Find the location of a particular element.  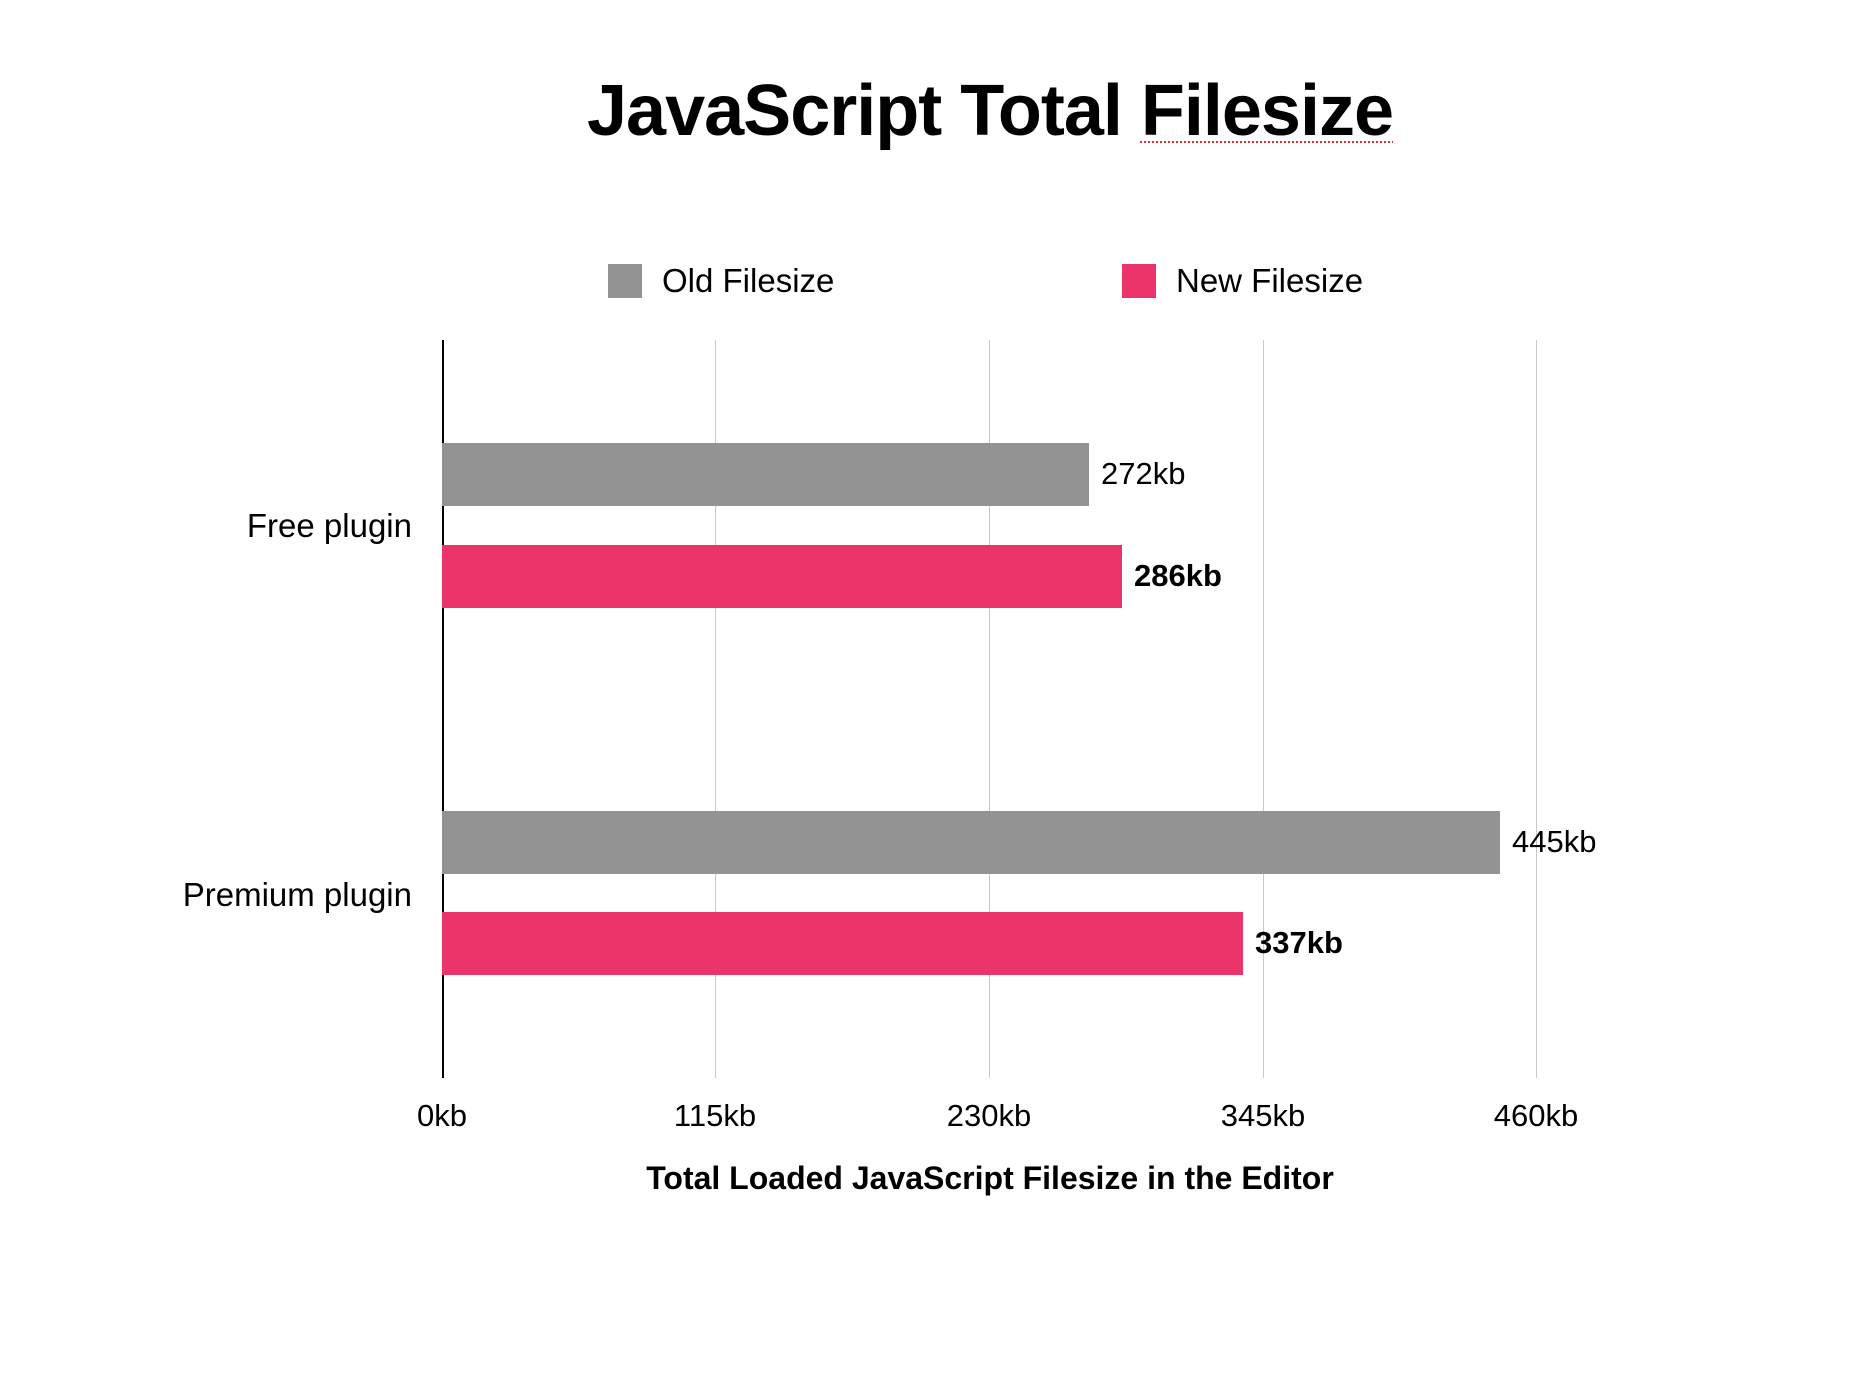

category-label-premium: Premium plugin is located at coordinates (297, 894).